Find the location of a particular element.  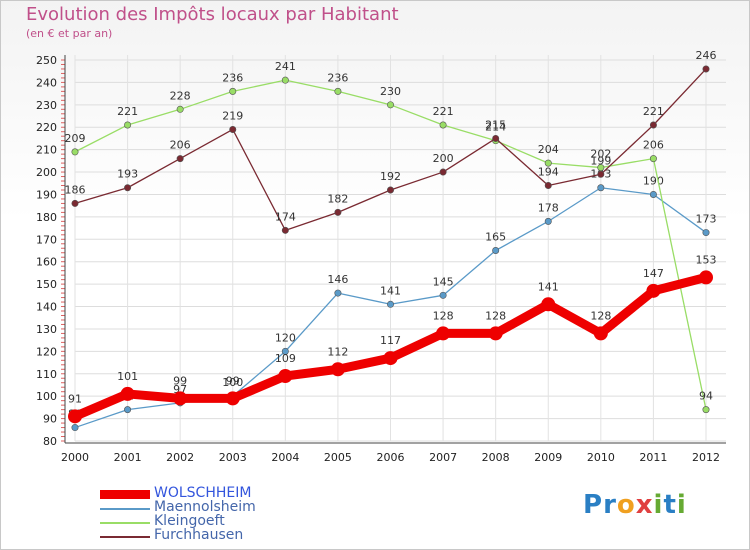

data-label-maennolsheim: 165 is located at coordinates (495, 237).